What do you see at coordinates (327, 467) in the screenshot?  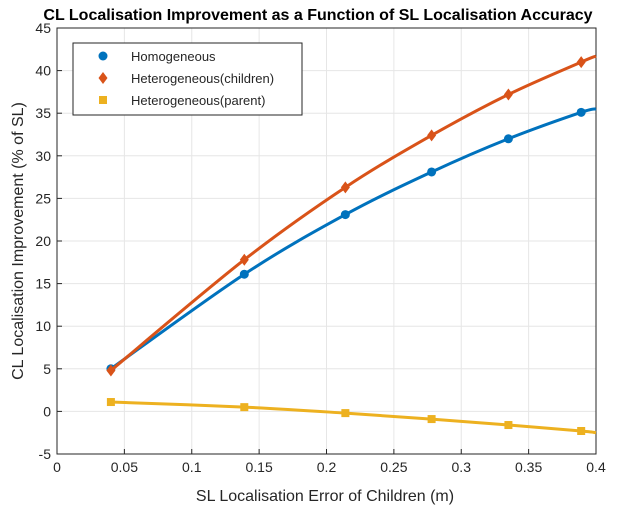 I see `x-tick-label: 0.2` at bounding box center [327, 467].